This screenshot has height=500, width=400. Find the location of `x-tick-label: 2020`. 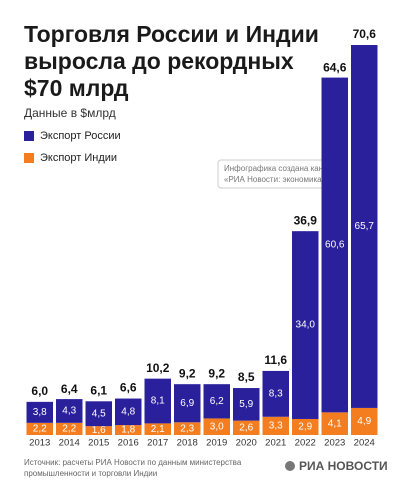

x-tick-label: 2020 is located at coordinates (246, 443).